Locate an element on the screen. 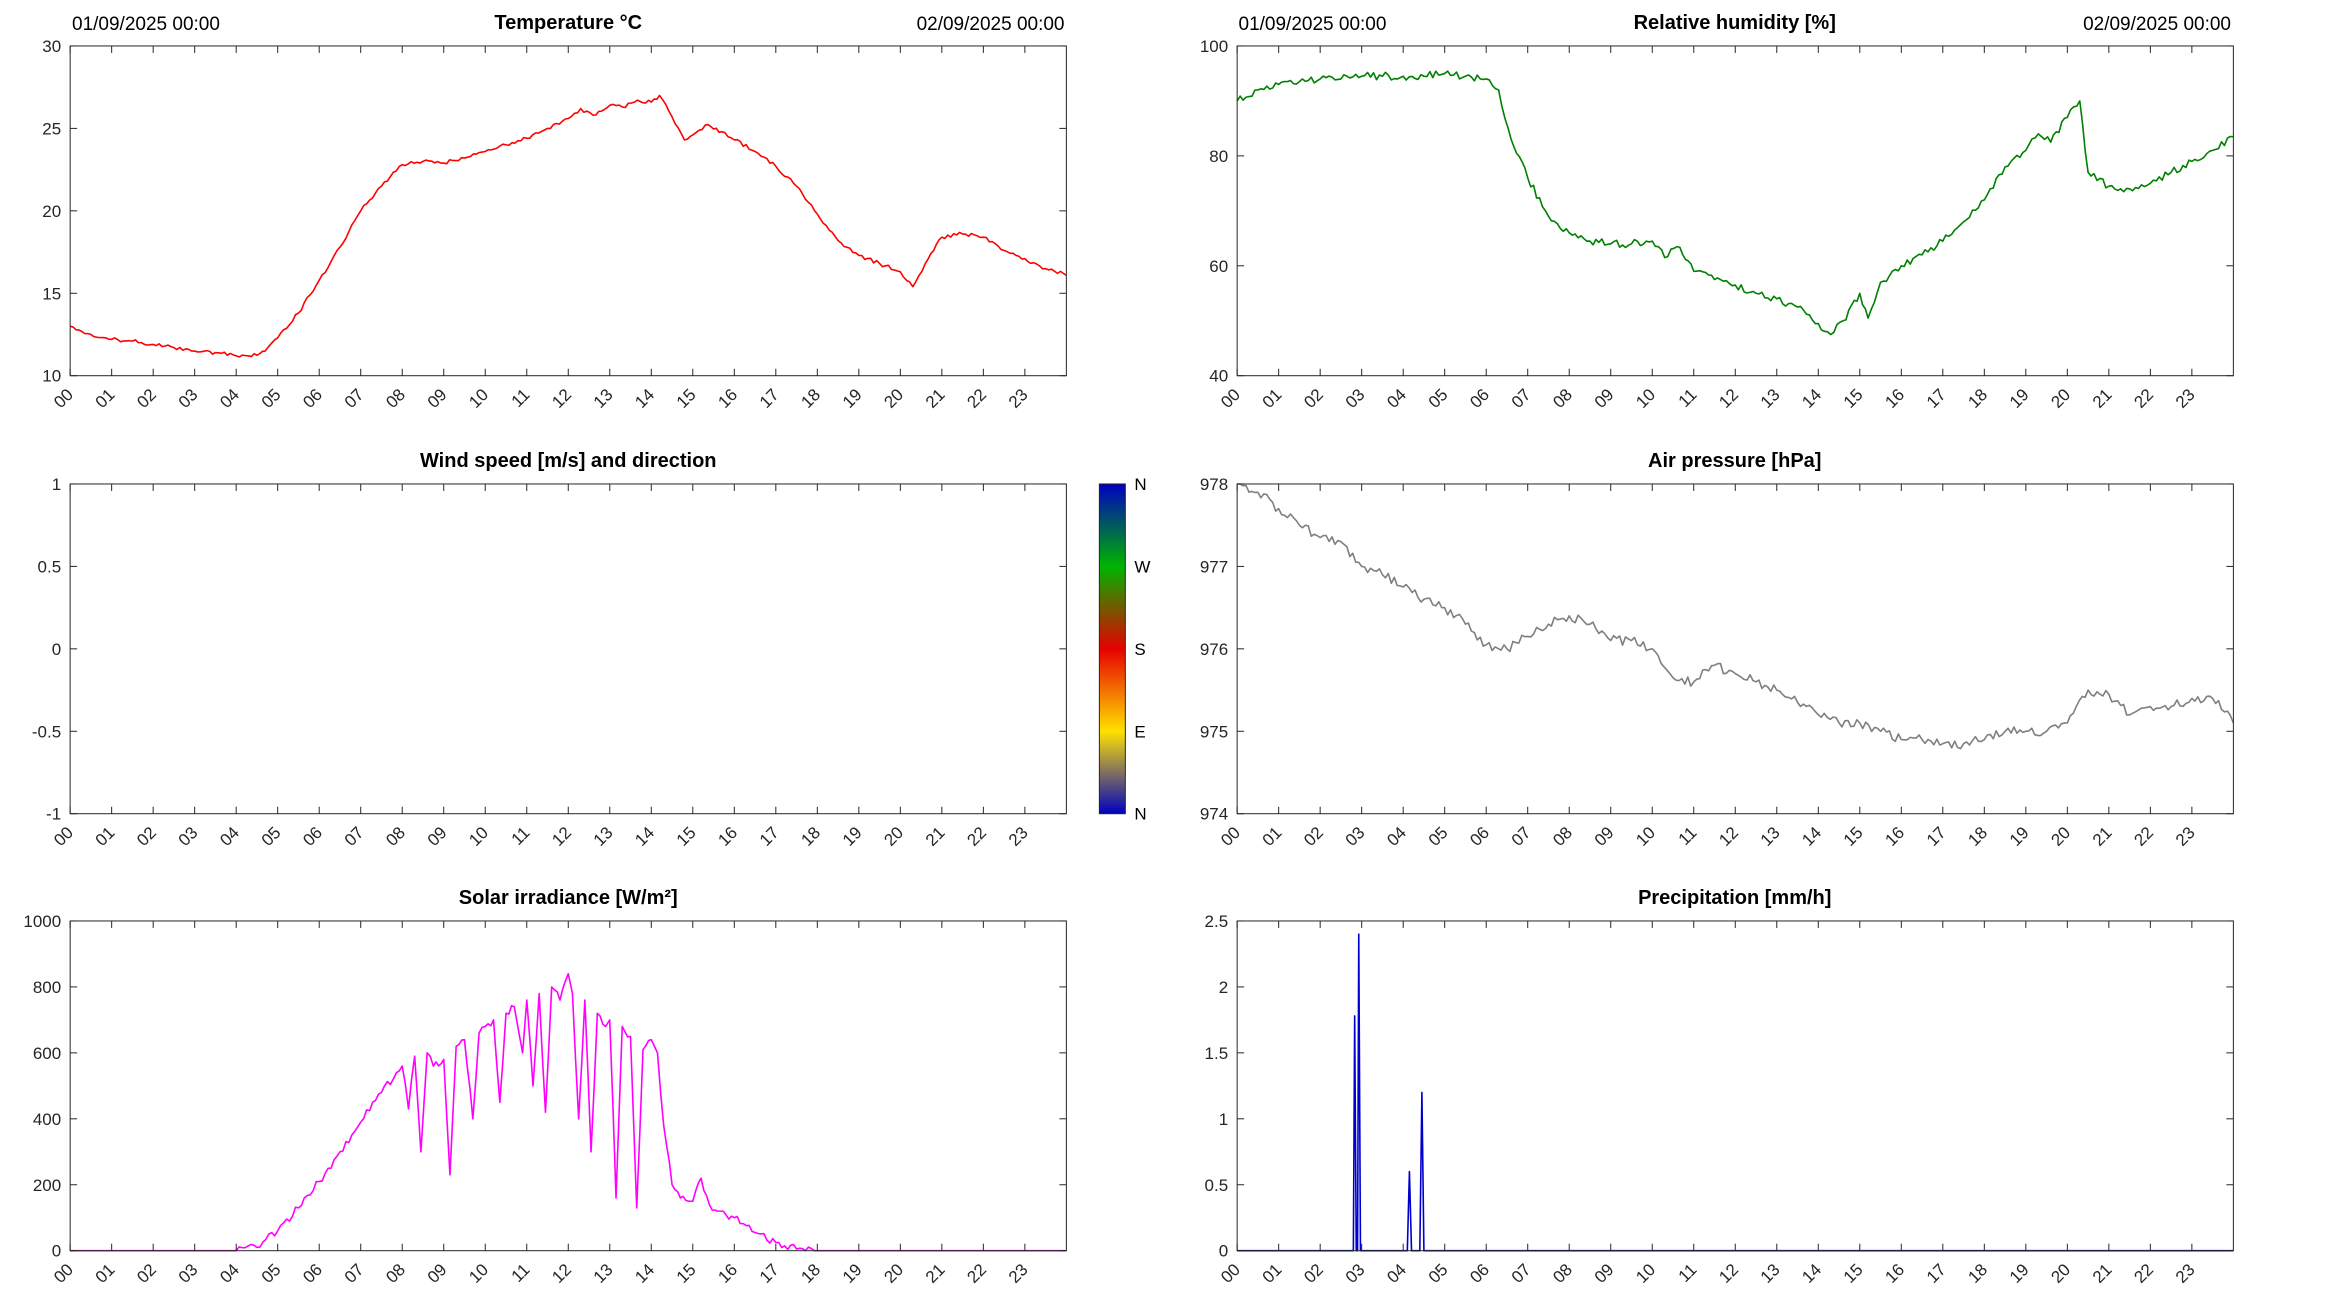 The image size is (2333, 1313). y-tick-label: 1000 is located at coordinates (42, 921).